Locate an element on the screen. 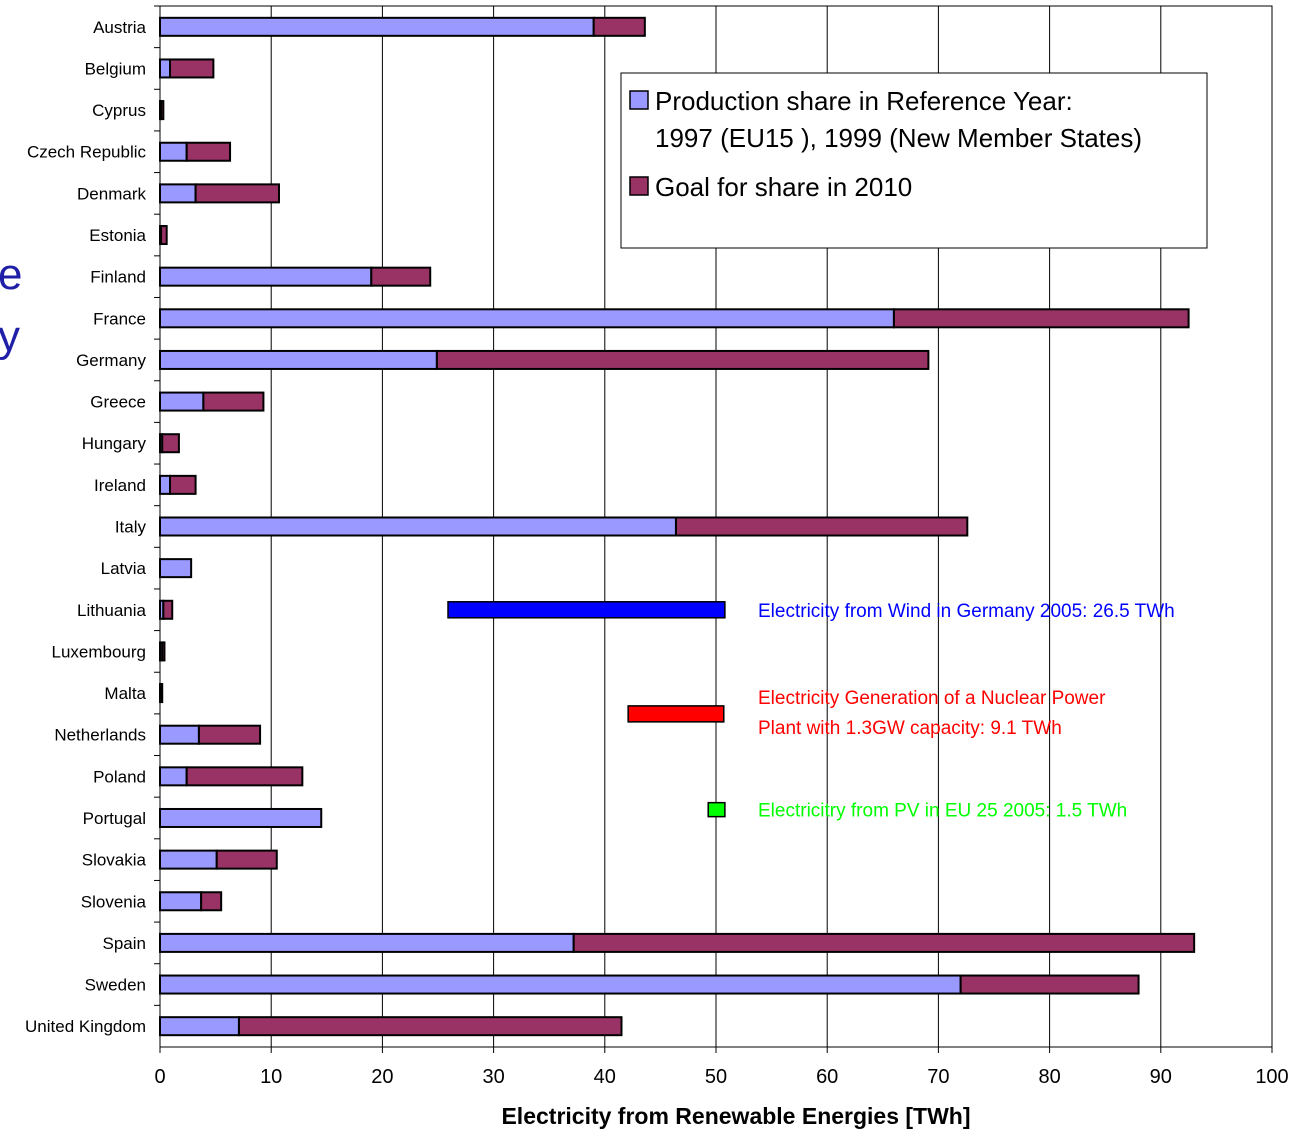 The width and height of the screenshot is (1306, 1138). category-label: Poland is located at coordinates (119, 776).